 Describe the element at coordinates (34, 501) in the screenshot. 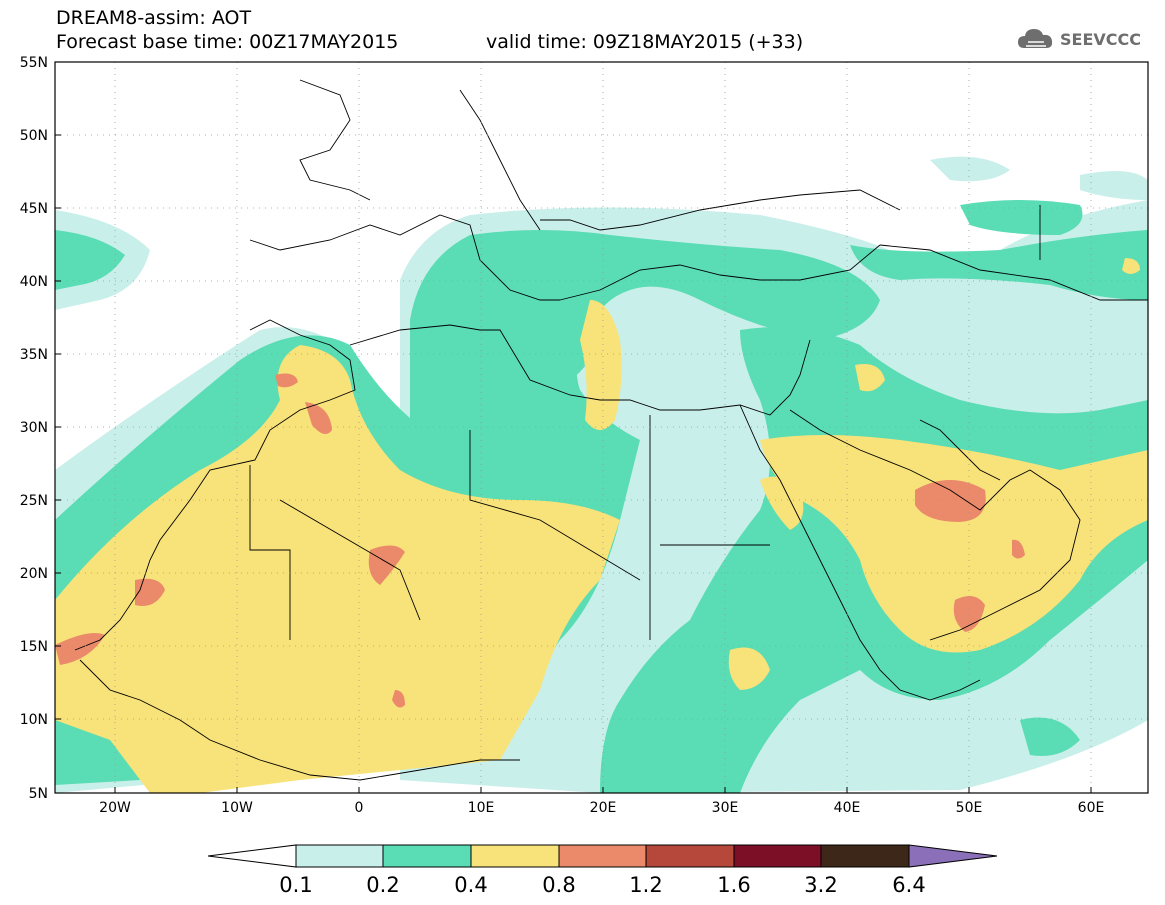

I see `lat-label: 25N` at that location.